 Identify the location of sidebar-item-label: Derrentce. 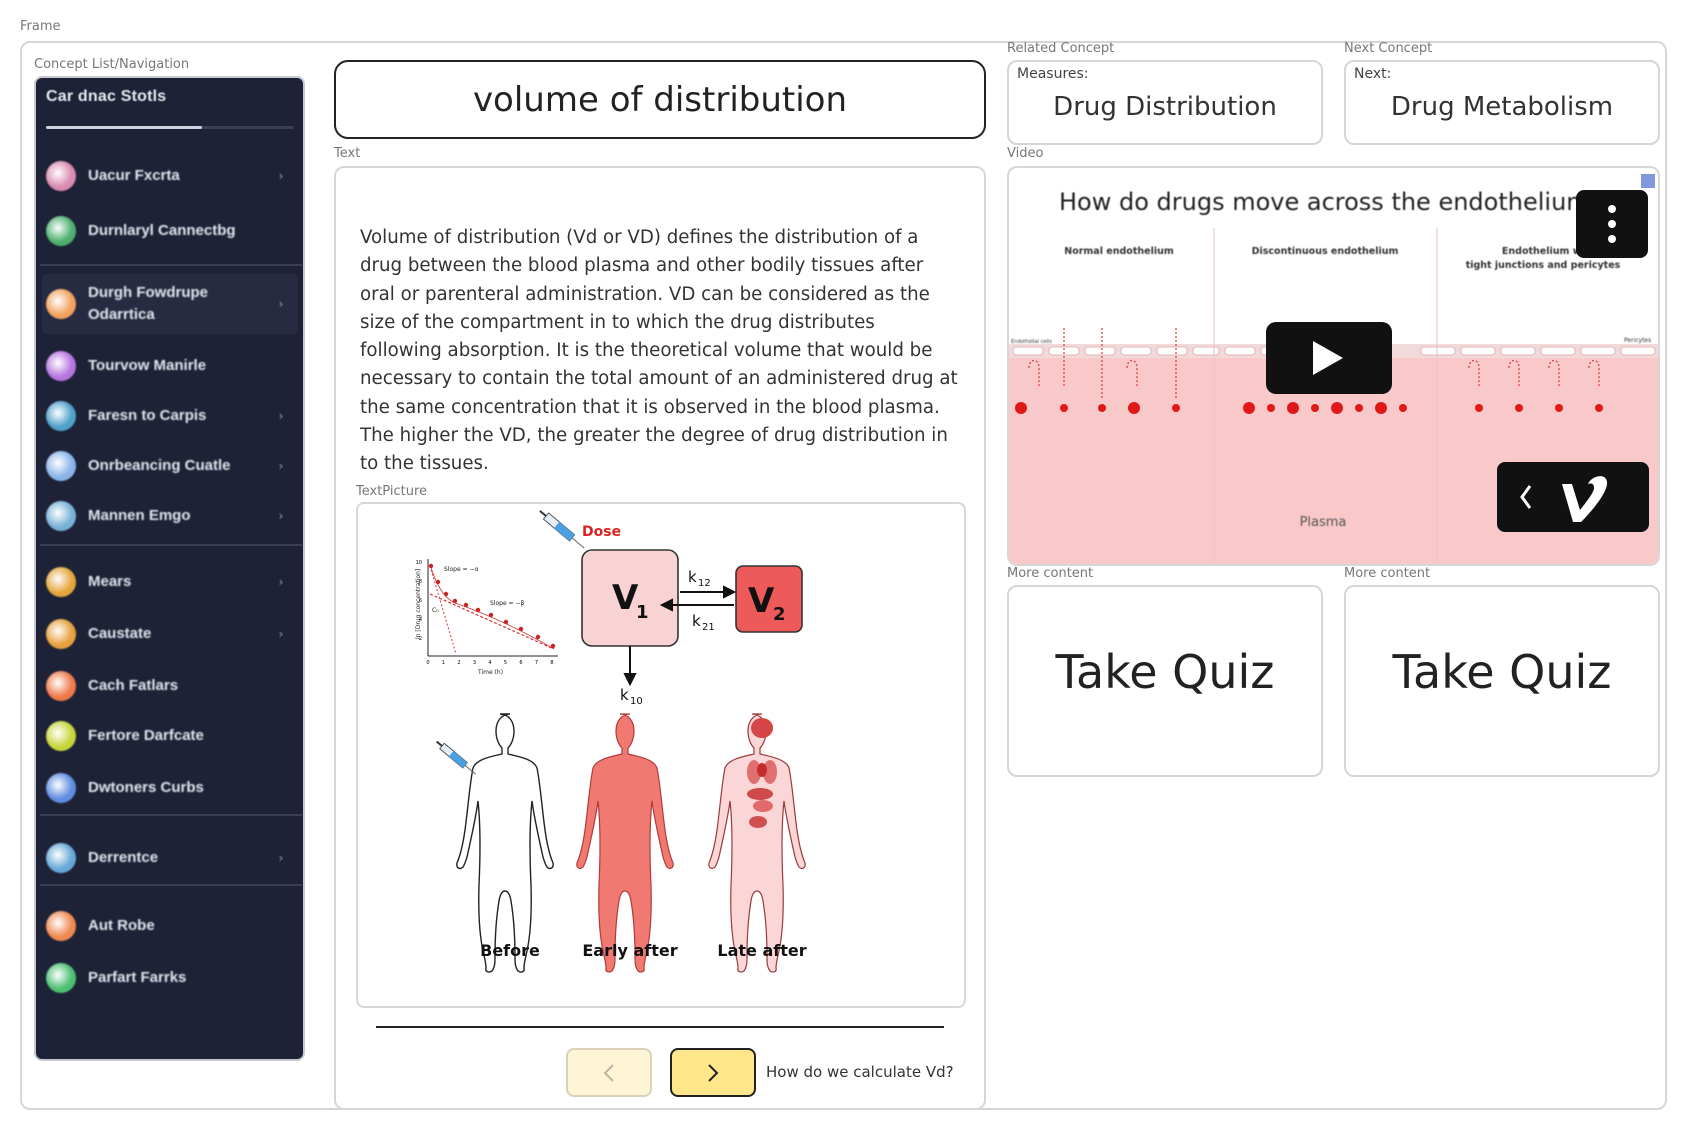
(123, 858).